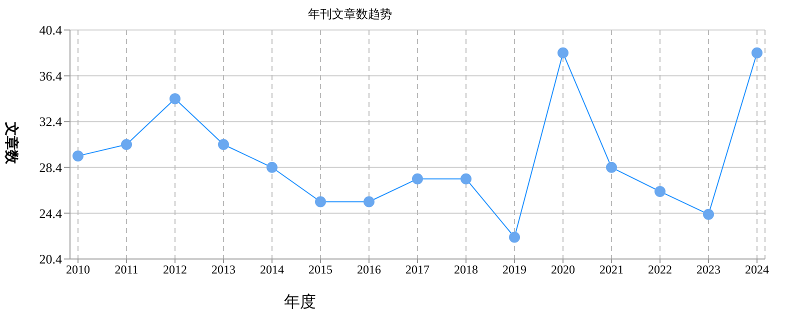 The height and width of the screenshot is (330, 790). Describe the element at coordinates (50, 259) in the screenshot. I see `y-tick-label: 20.4` at that location.